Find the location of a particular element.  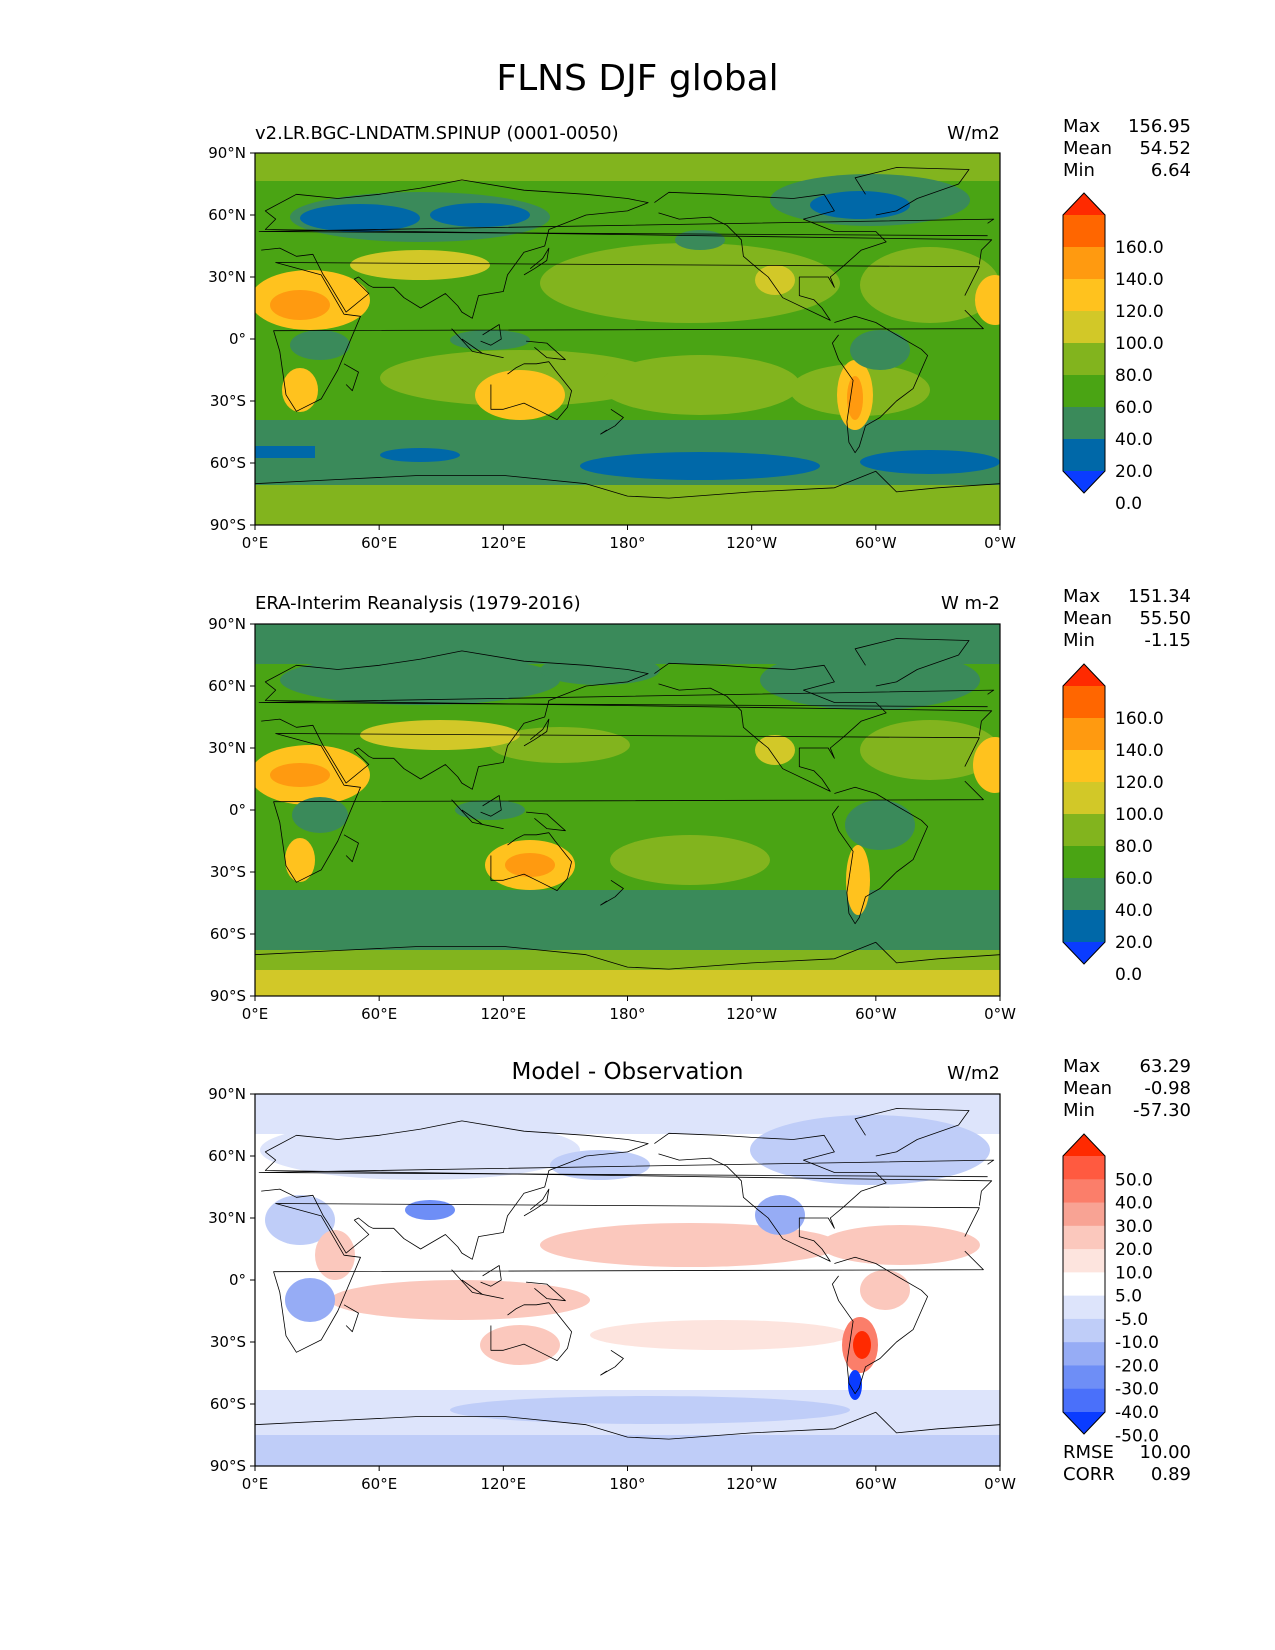

colorbar-tick-label: 50.0 is located at coordinates (1134, 1180).